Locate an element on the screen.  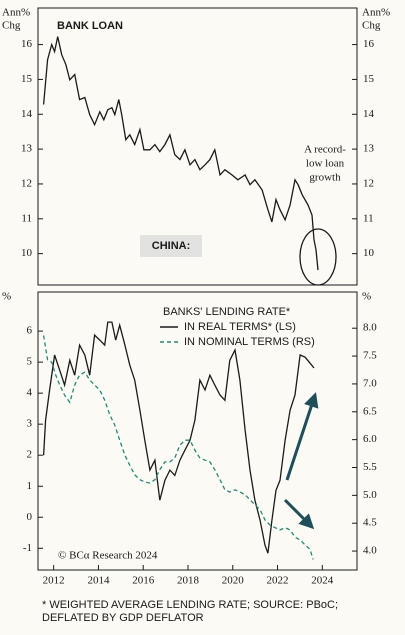
y-tick-label: 10 is located at coordinates (27, 253).